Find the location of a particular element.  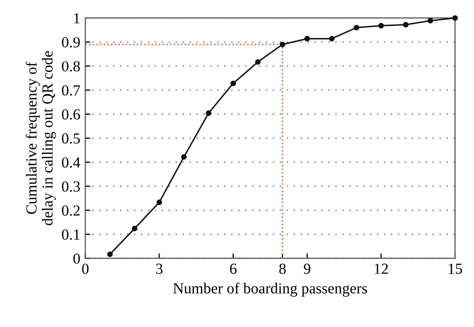

y-tick-label: 0.8 is located at coordinates (71, 66).